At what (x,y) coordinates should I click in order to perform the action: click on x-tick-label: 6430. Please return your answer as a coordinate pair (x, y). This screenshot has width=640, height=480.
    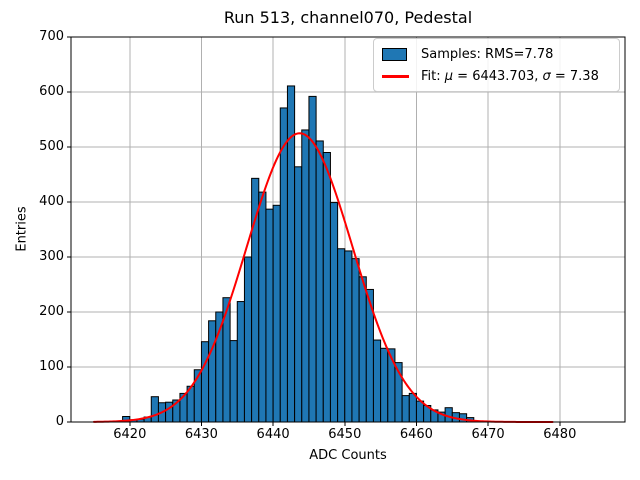
    Looking at the image, I should click on (201, 434).